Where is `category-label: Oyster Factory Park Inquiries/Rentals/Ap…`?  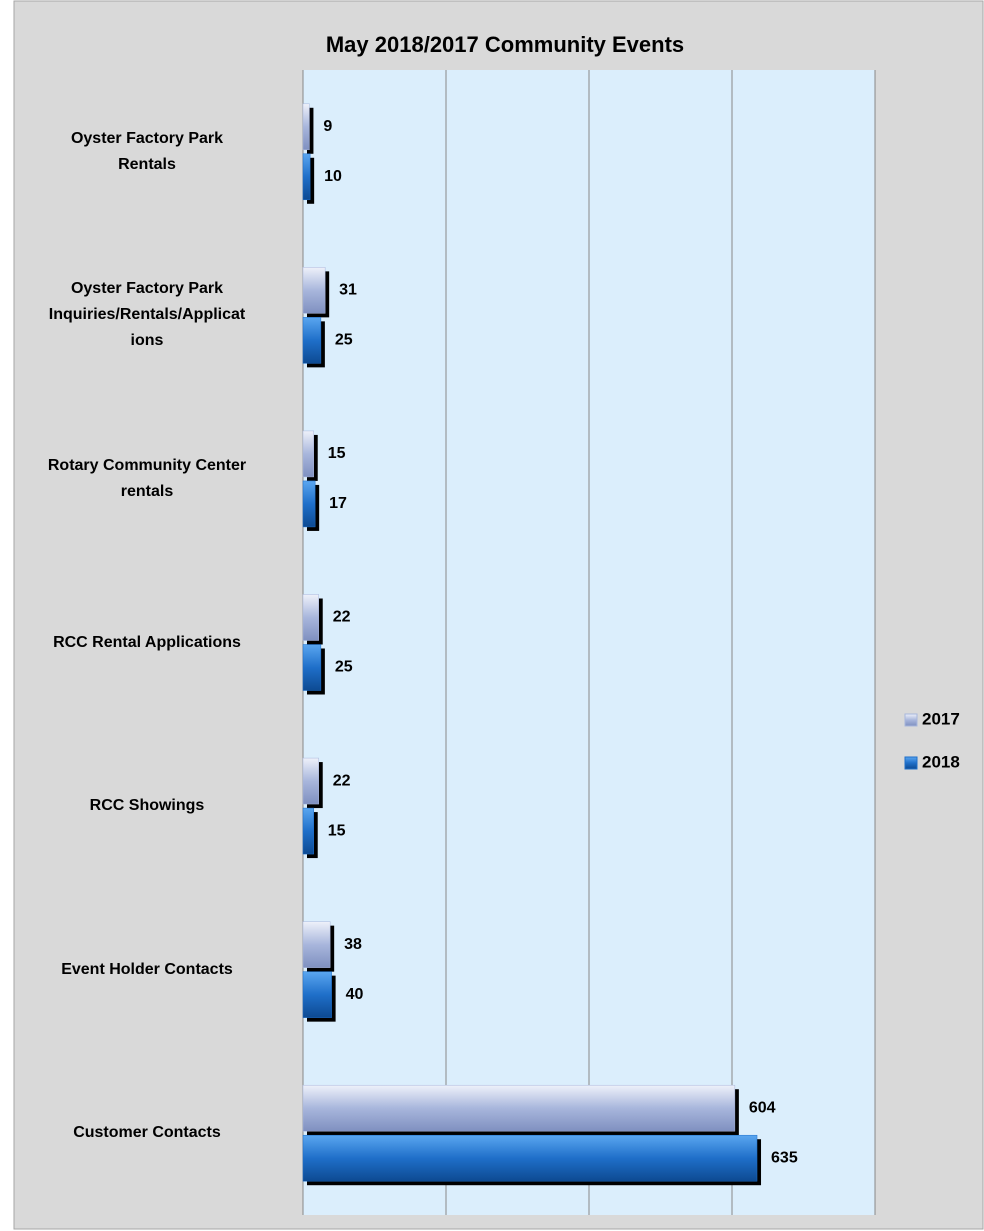 category-label: Oyster Factory Park Inquiries/Rentals/Ap… is located at coordinates (147, 315).